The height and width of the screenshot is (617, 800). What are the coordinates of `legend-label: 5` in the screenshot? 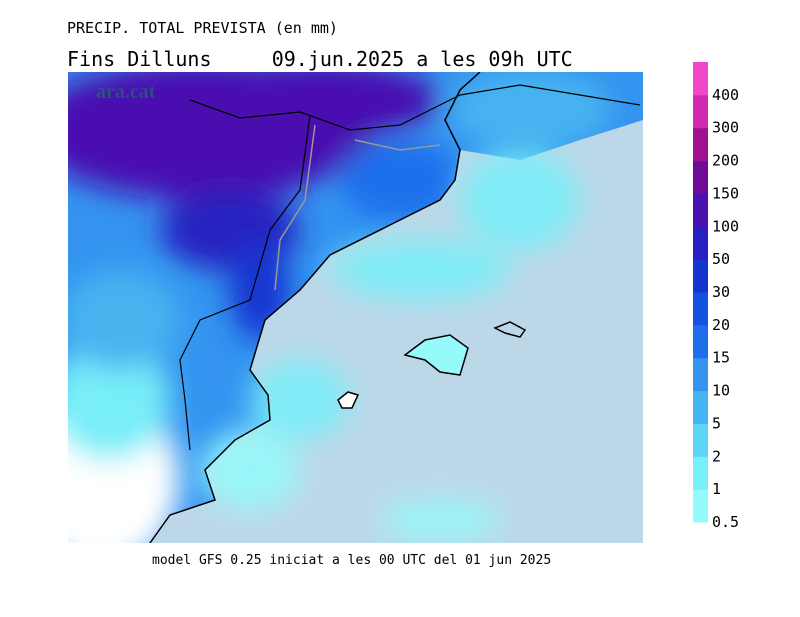 It's located at (716, 423).